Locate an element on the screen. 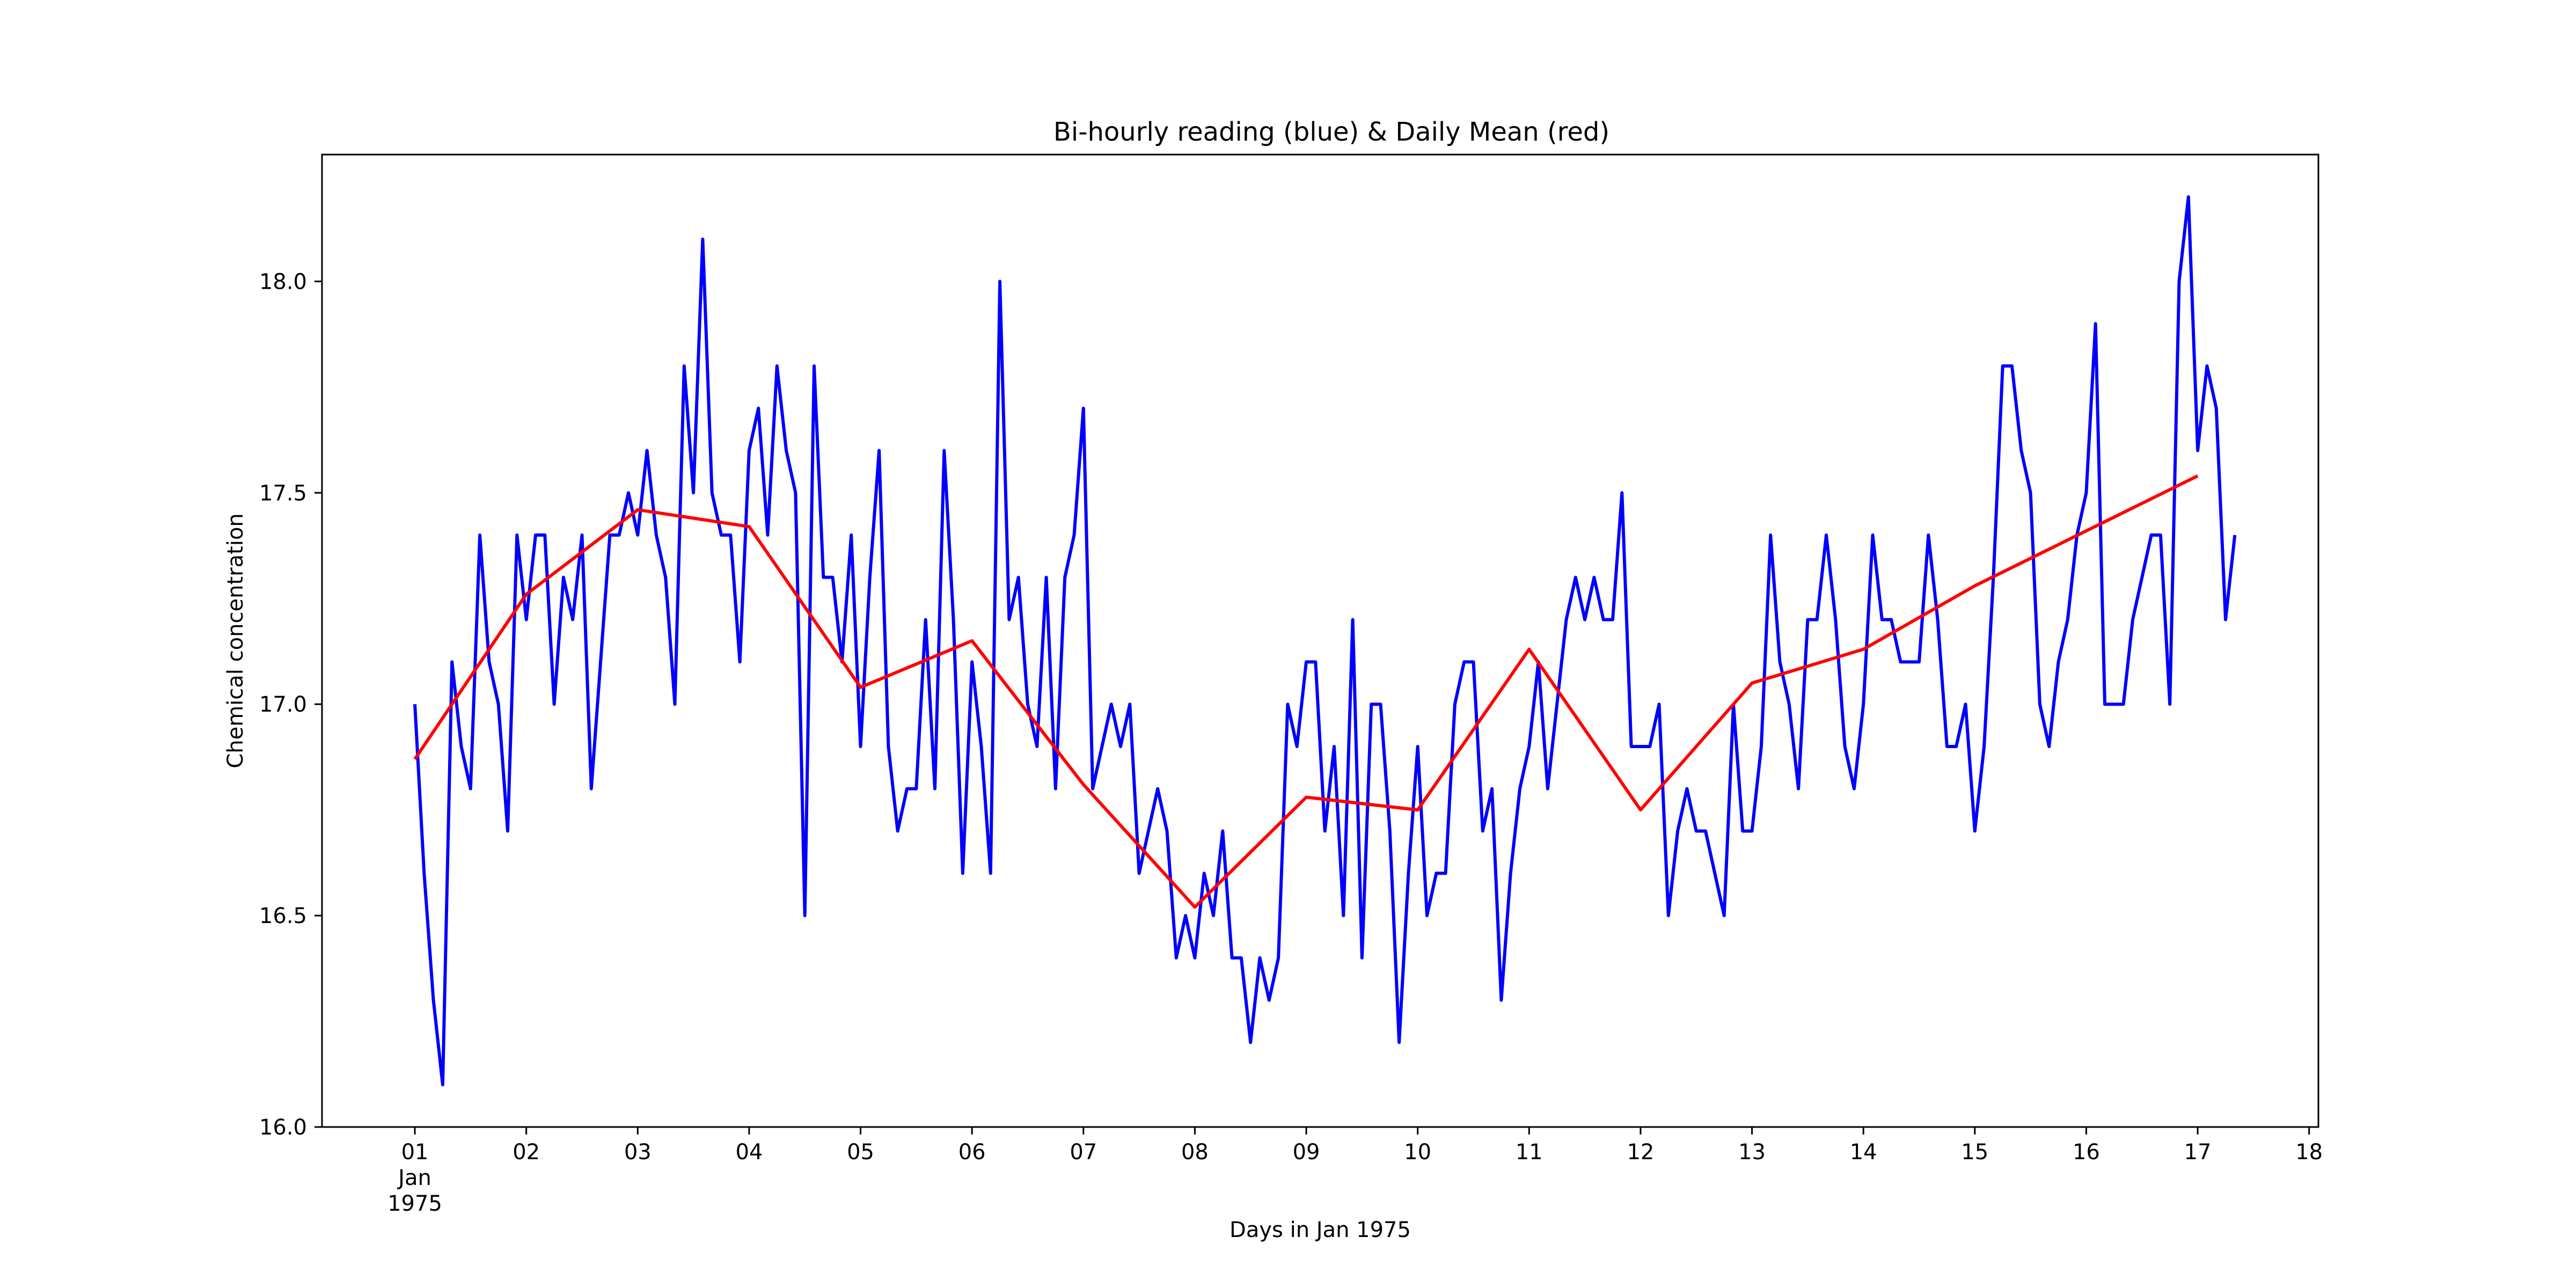 This screenshot has height=1288, width=2576. x-tick-label: 03 is located at coordinates (638, 1152).